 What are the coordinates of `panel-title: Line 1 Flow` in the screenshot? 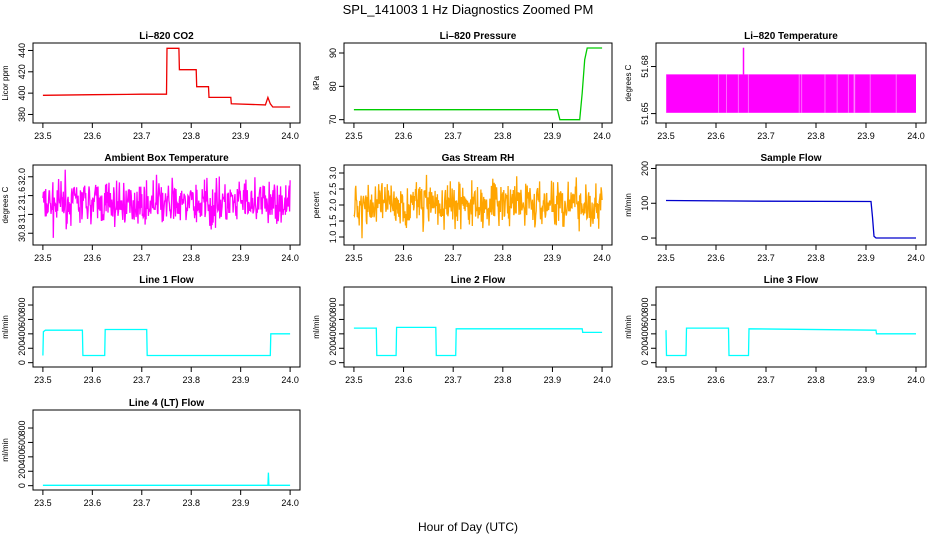 It's located at (166, 280).